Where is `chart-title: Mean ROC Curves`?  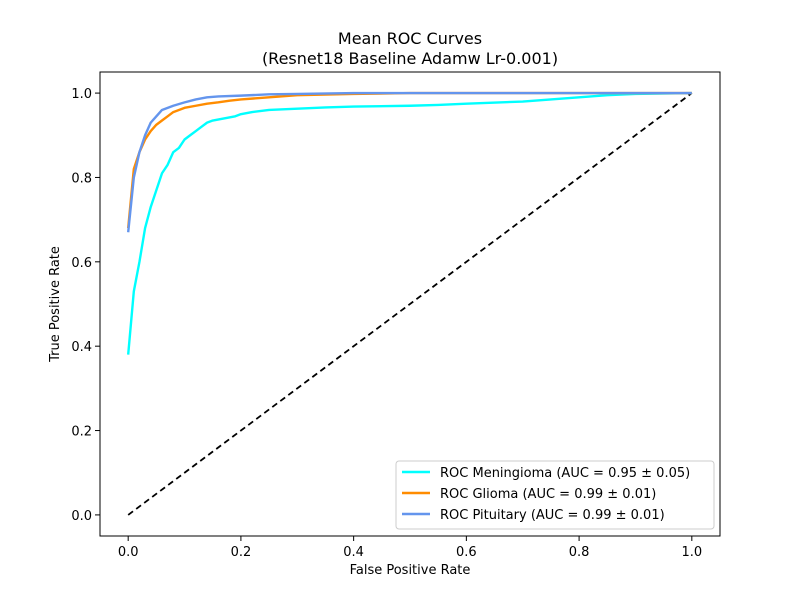 chart-title: Mean ROC Curves is located at coordinates (410, 38).